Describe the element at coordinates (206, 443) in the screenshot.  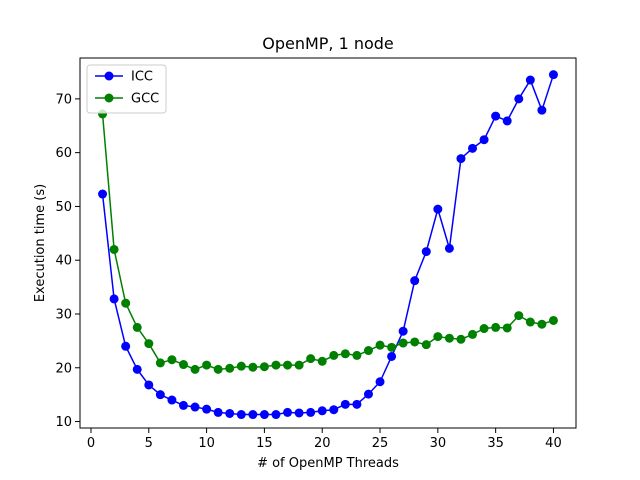
I see `x-tick-label: 10` at that location.